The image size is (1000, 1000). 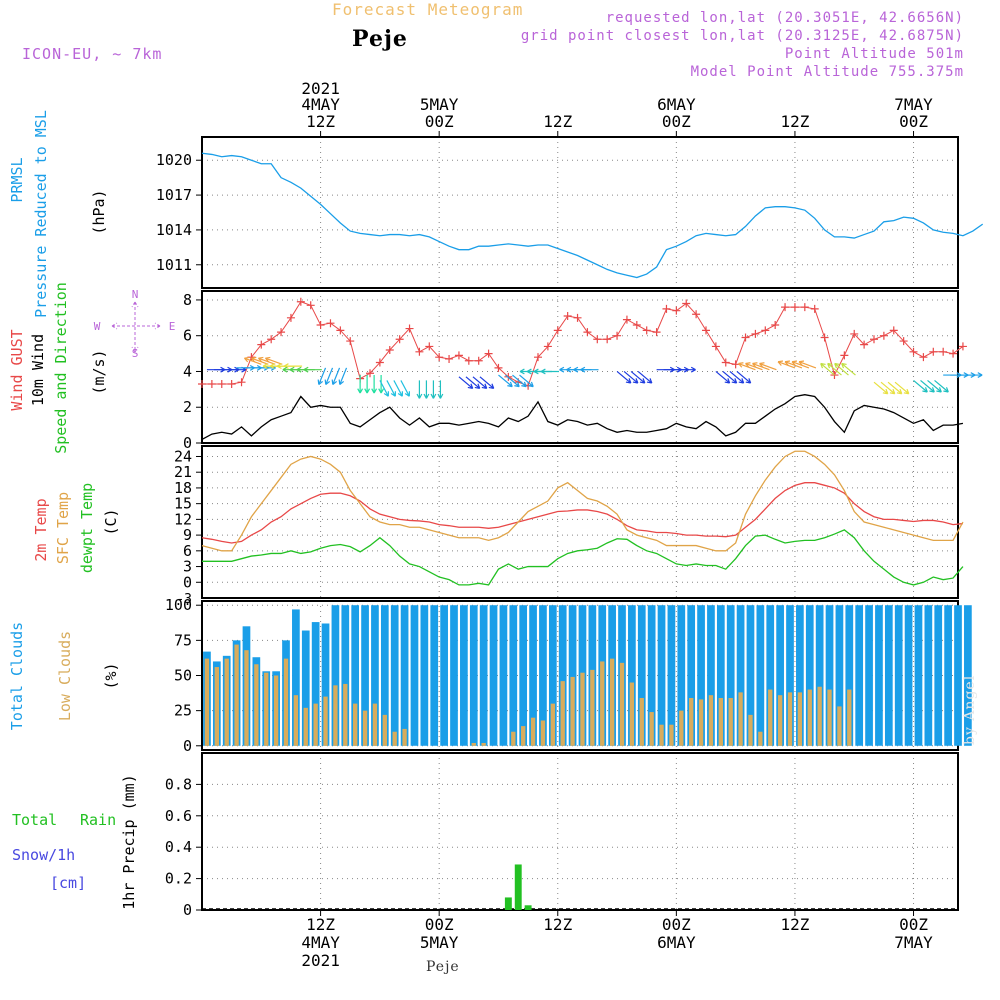 What do you see at coordinates (183, 711) in the screenshot?
I see `clouds-ytick-label: 25` at bounding box center [183, 711].